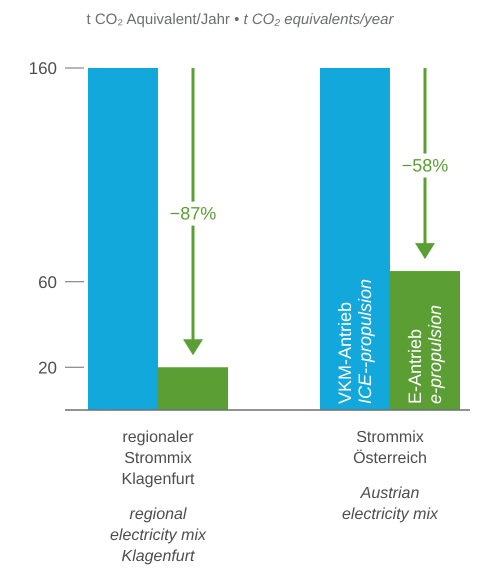  What do you see at coordinates (165, 19) in the screenshot?
I see `chart-title: t CO₂ Aquivalent/Jahr •` at bounding box center [165, 19].